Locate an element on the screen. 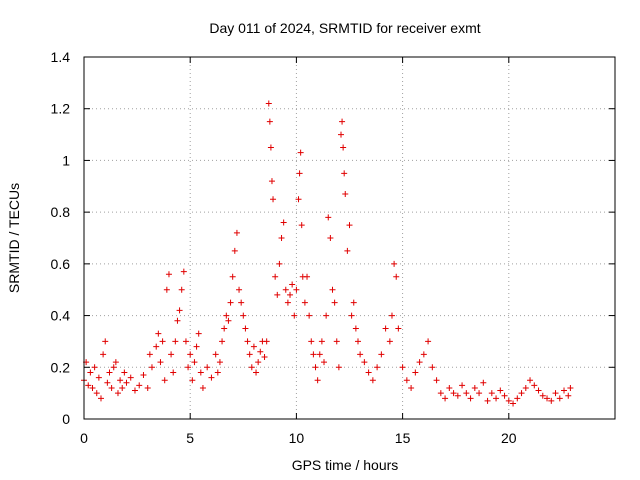 The height and width of the screenshot is (480, 640). x-axis-label: GPS time / hours is located at coordinates (345, 465).